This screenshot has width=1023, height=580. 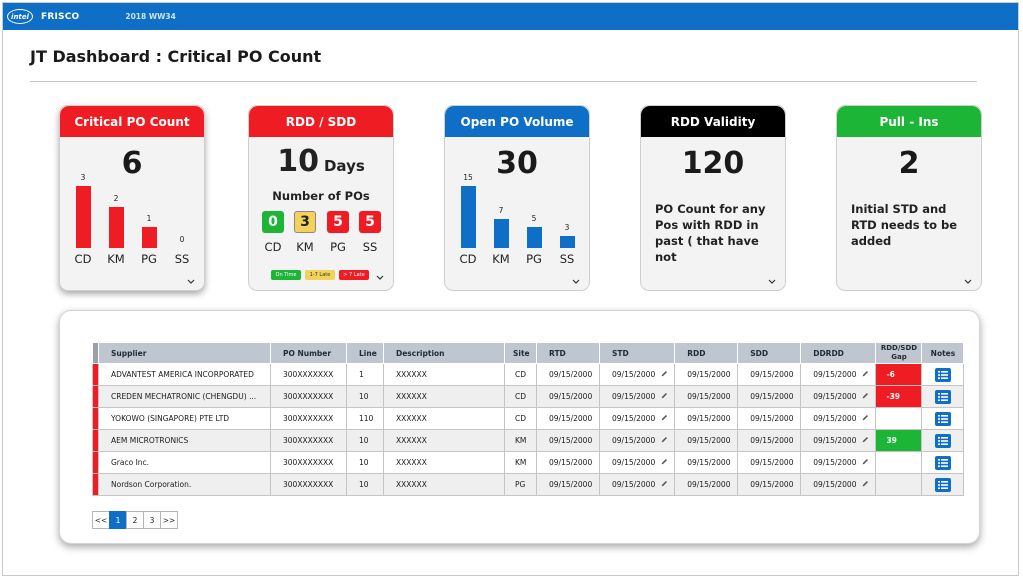 What do you see at coordinates (169, 520) in the screenshot?
I see `pagination-next: >>` at bounding box center [169, 520].